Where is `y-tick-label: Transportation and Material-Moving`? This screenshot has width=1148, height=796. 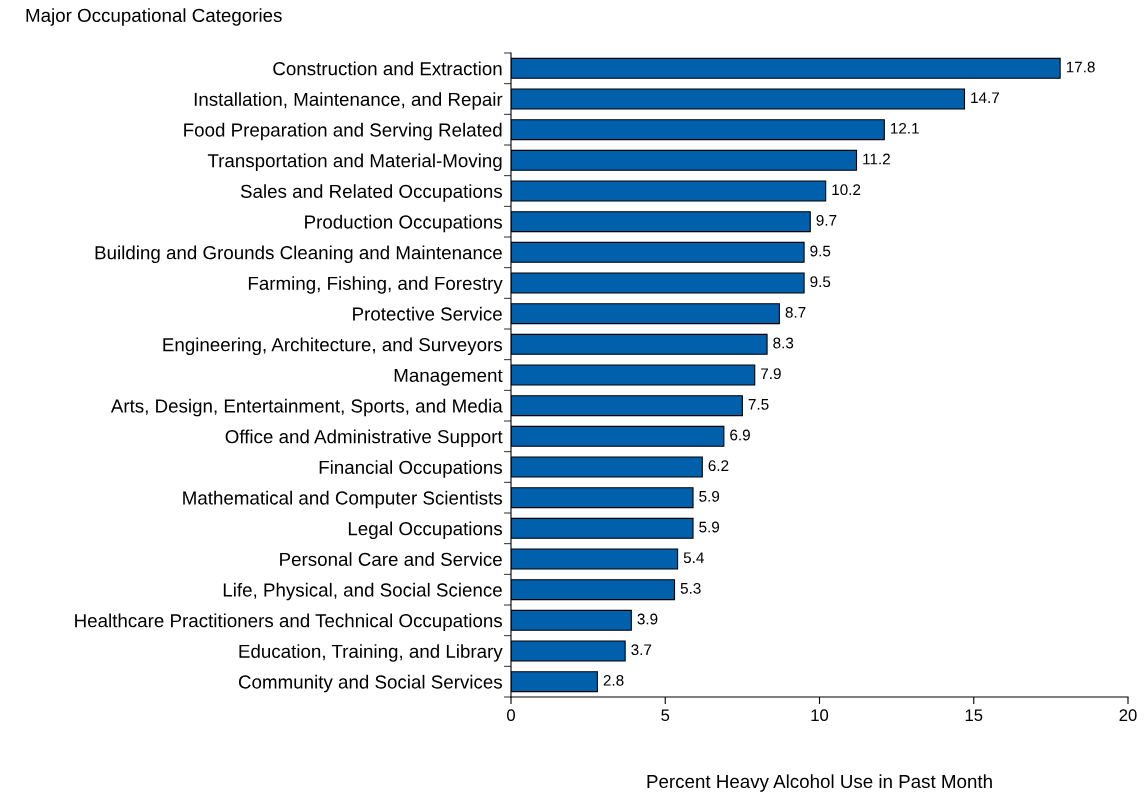 y-tick-label: Transportation and Material-Moving is located at coordinates (354, 162).